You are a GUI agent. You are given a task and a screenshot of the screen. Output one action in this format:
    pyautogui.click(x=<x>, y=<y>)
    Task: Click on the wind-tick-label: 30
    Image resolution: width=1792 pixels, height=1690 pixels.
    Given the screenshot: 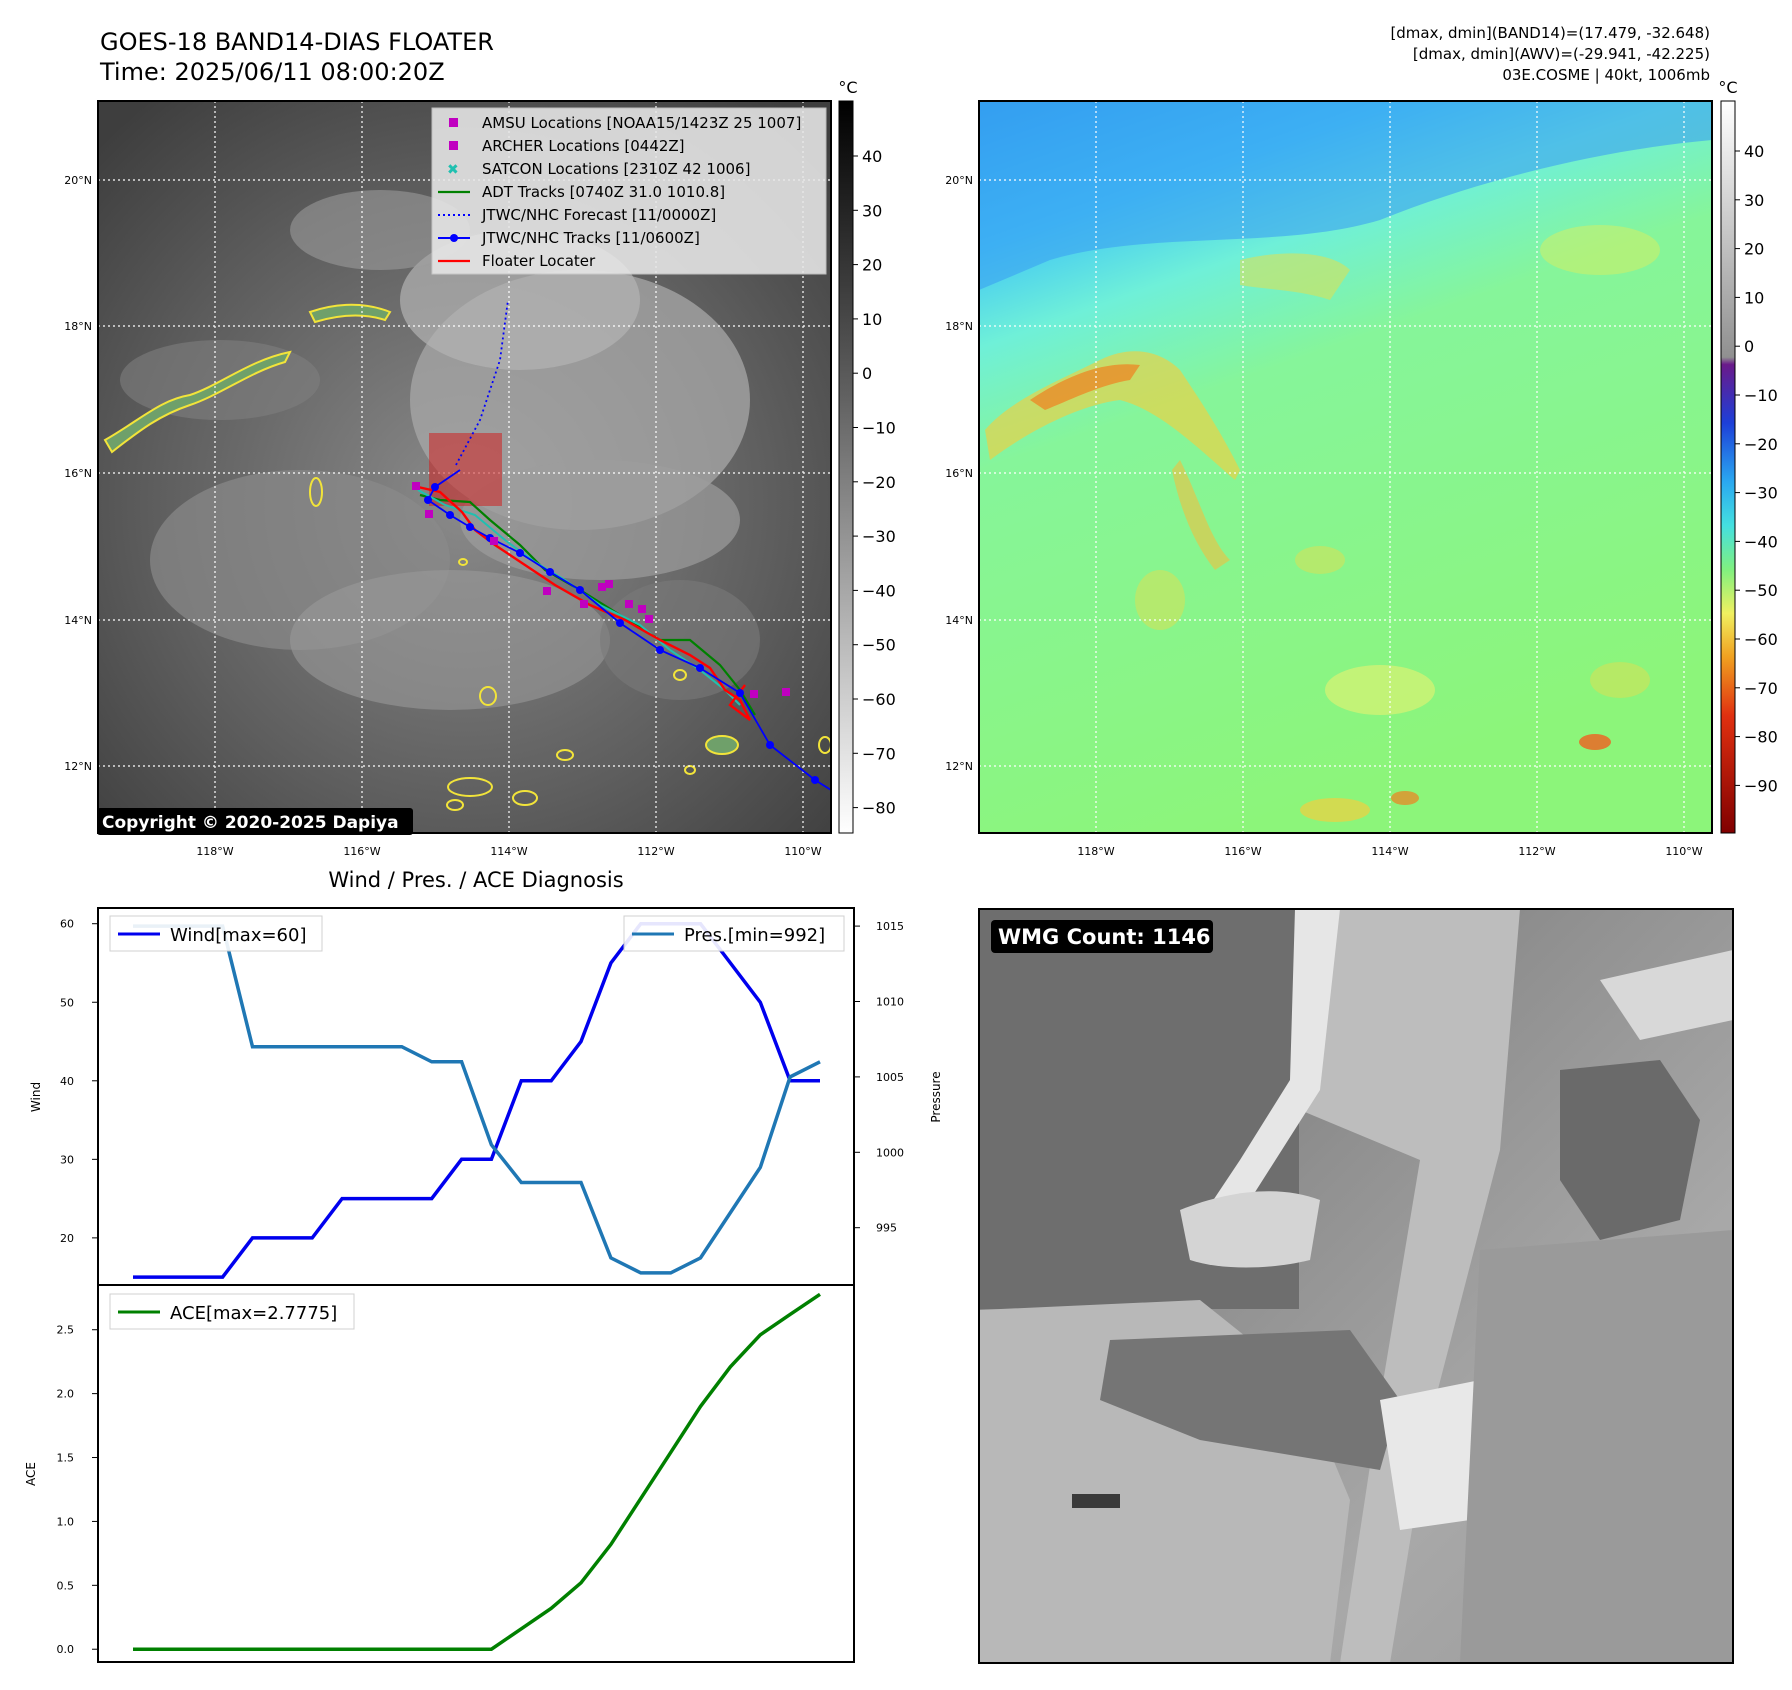 What is the action you would take?
    pyautogui.click(x=67, y=1159)
    